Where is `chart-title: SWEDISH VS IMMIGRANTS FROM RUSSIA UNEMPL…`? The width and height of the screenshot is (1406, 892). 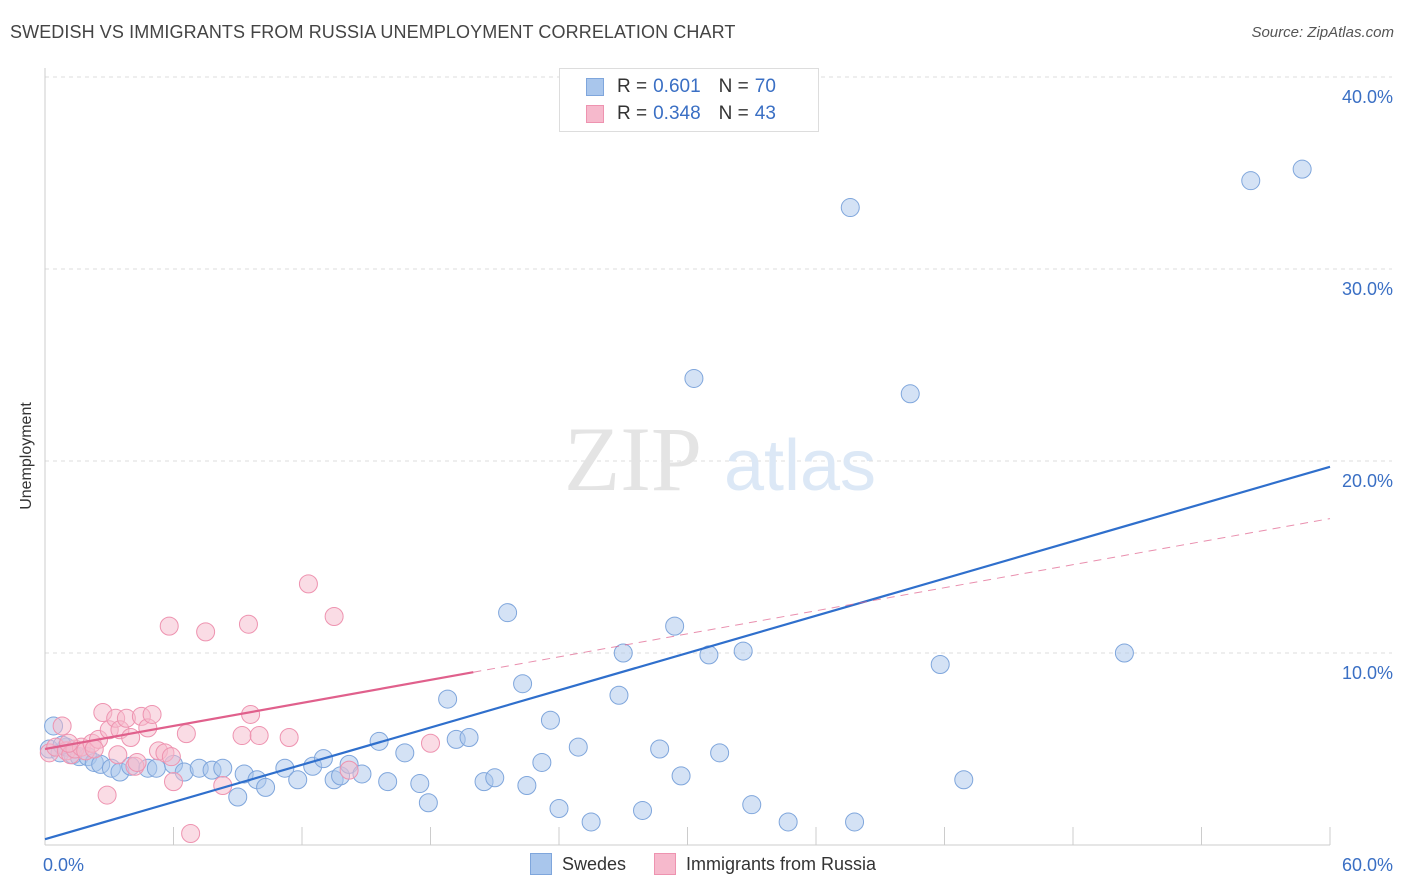
chart-title: SWEDISH VS IMMIGRANTS FROM RUSSIA UNEMPL… is located at coordinates (373, 32).